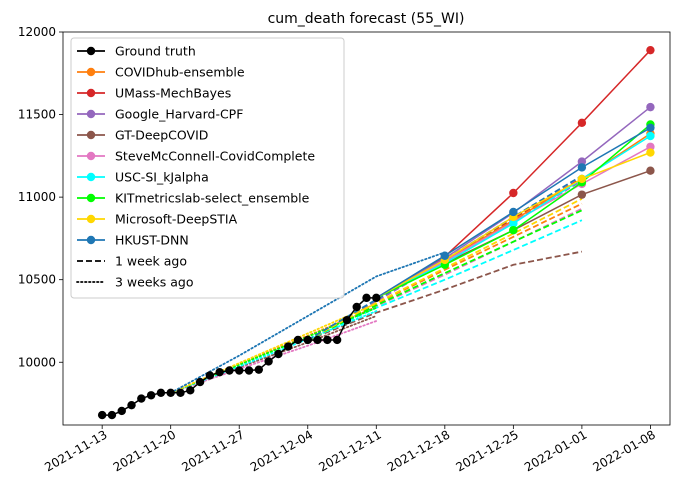 This screenshot has height=496, width=688. Describe the element at coordinates (173, 93) in the screenshot. I see `legend-label: UMass-MechBayes` at that location.